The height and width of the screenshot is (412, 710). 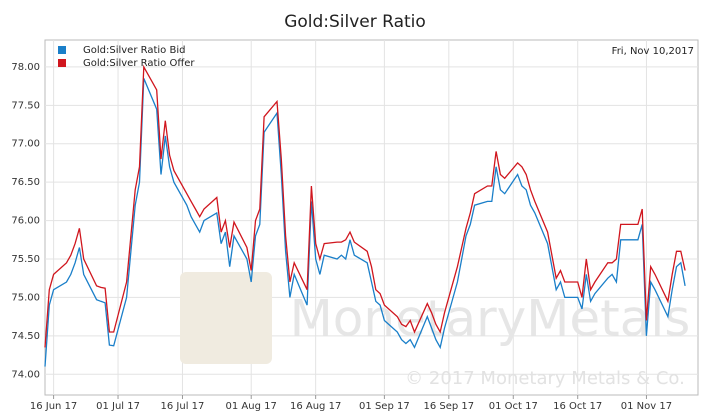 I want to click on x-tick-label: 01 Oct 17, so click(x=513, y=406).